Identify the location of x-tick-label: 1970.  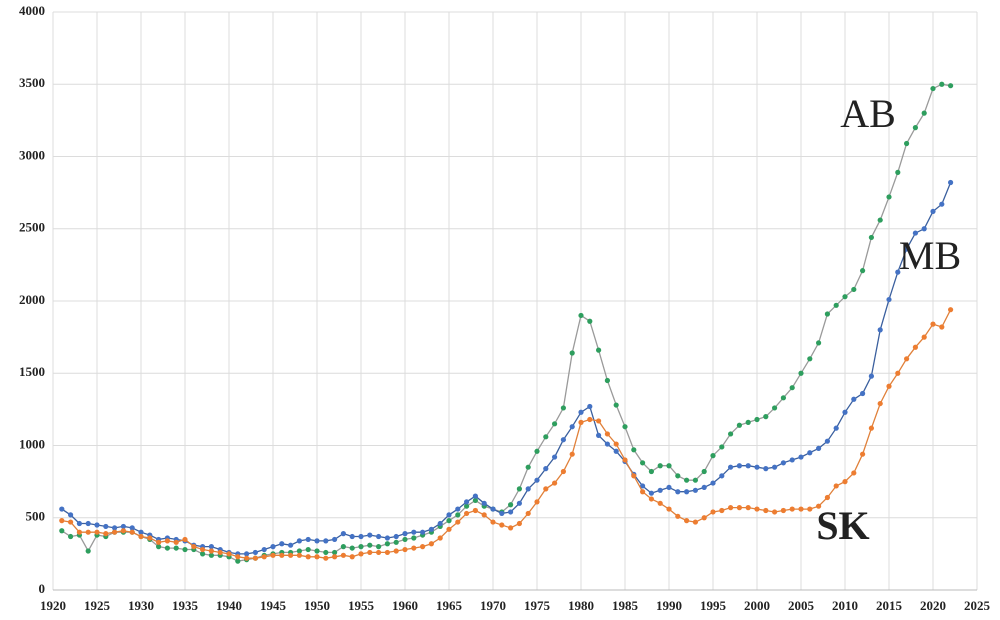
(493, 605).